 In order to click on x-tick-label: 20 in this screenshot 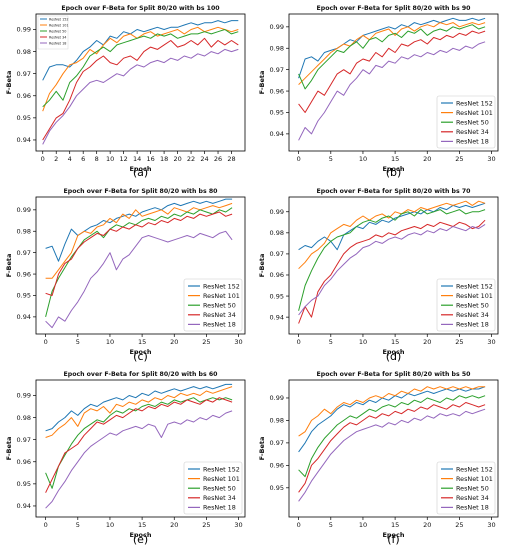, I will do `click(174, 525)`.